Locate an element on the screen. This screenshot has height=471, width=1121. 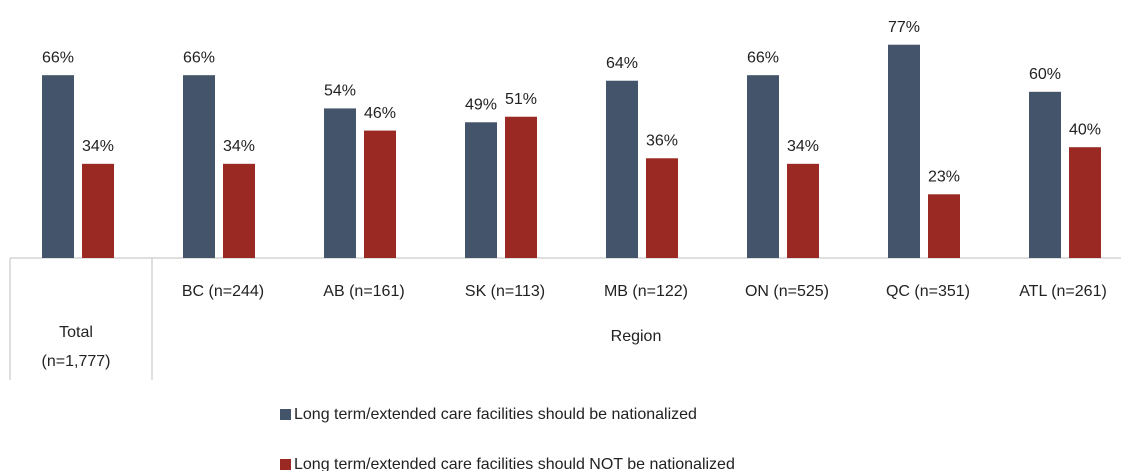
x-tick-label: Total (n=1,777) is located at coordinates (76, 347).